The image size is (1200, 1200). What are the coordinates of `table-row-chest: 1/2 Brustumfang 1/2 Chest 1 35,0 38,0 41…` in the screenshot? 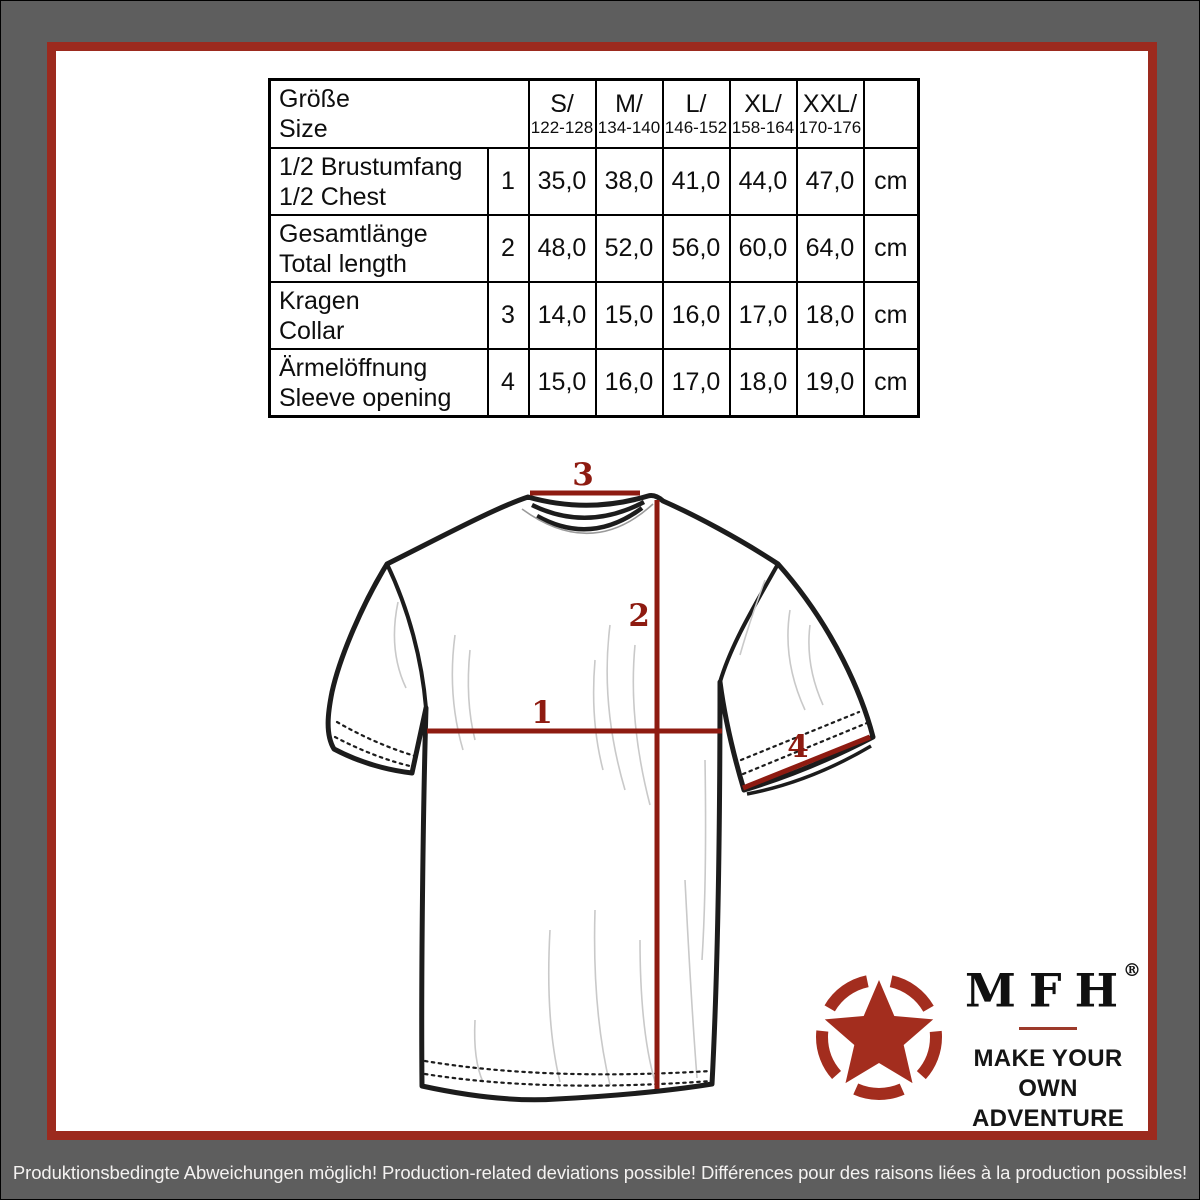 It's located at (594, 181).